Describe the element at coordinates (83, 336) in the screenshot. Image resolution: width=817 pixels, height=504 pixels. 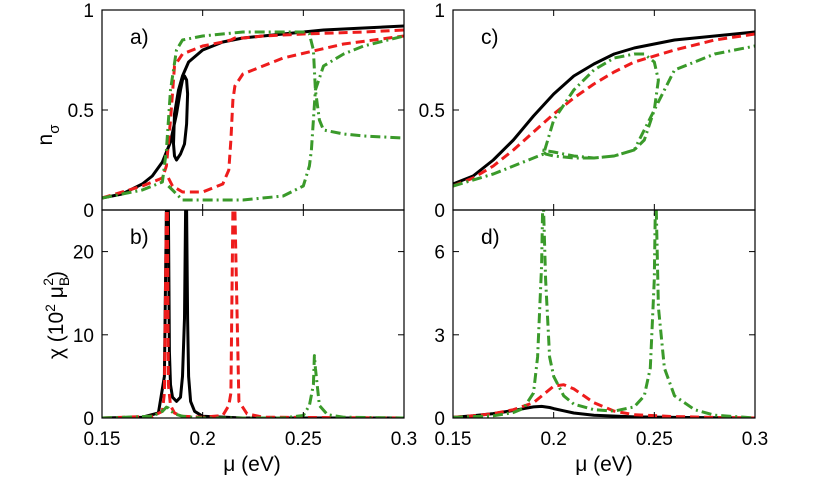
I see `y-tick-label: 10` at that location.